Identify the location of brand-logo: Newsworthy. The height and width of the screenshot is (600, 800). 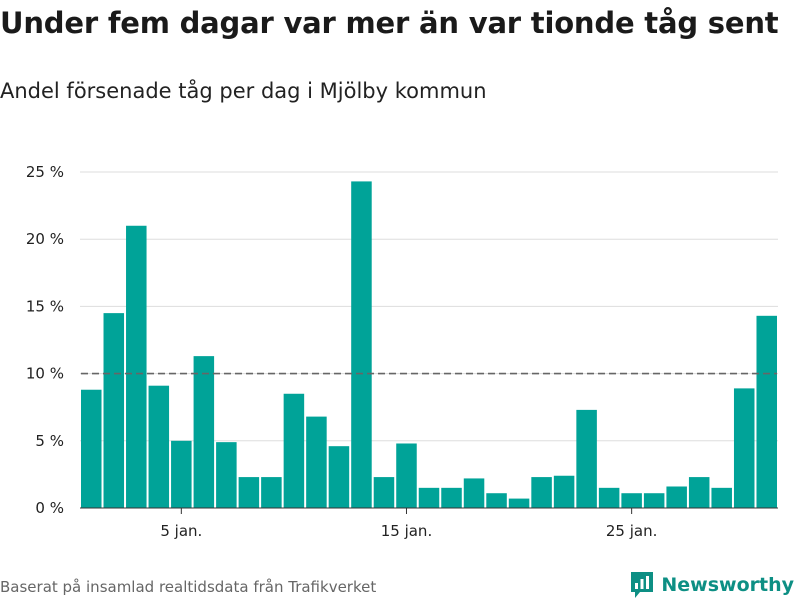
(711, 585).